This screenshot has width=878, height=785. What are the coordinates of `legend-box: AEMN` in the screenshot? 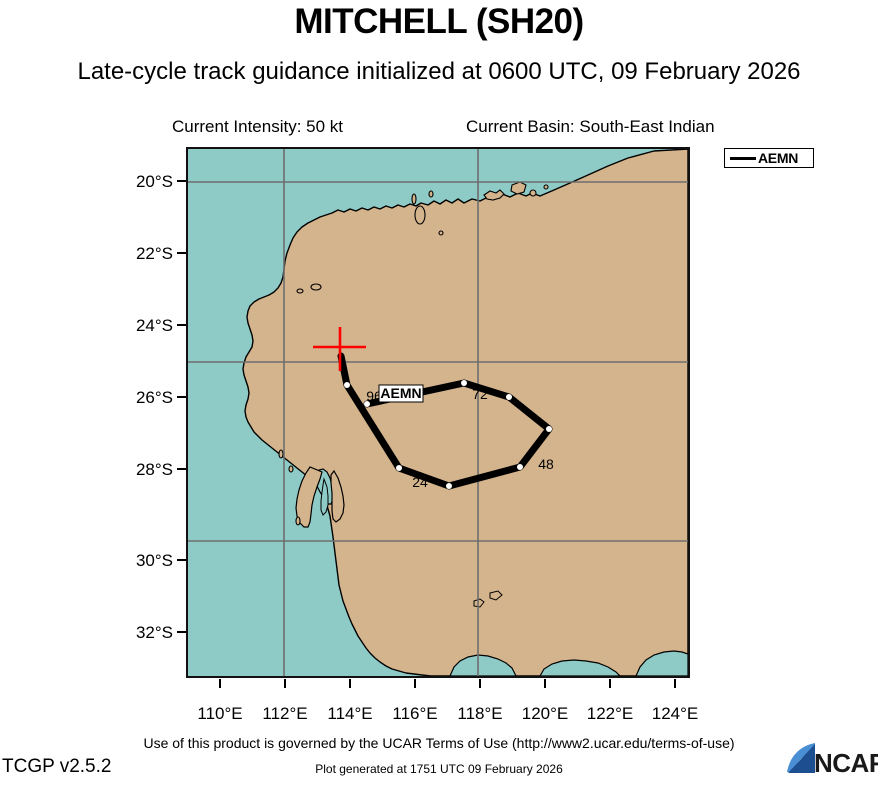 It's located at (769, 158).